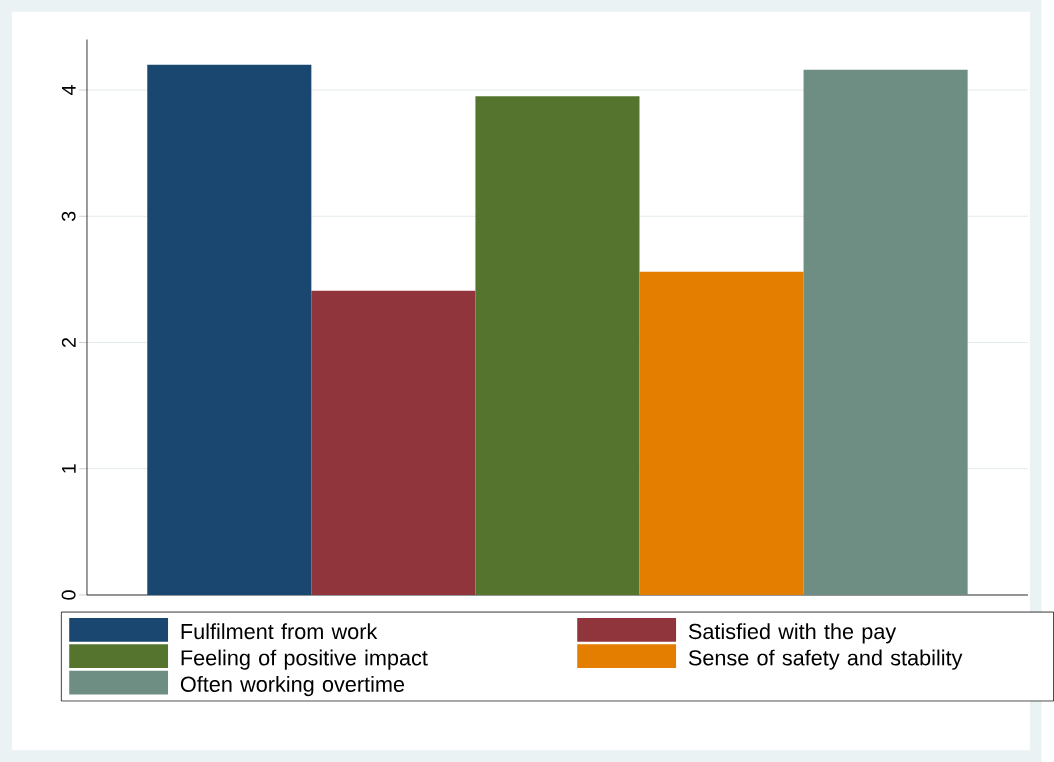 This screenshot has height=762, width=1054. Describe the element at coordinates (292, 686) in the screenshot. I see `legend-label: Often working overtime` at that location.